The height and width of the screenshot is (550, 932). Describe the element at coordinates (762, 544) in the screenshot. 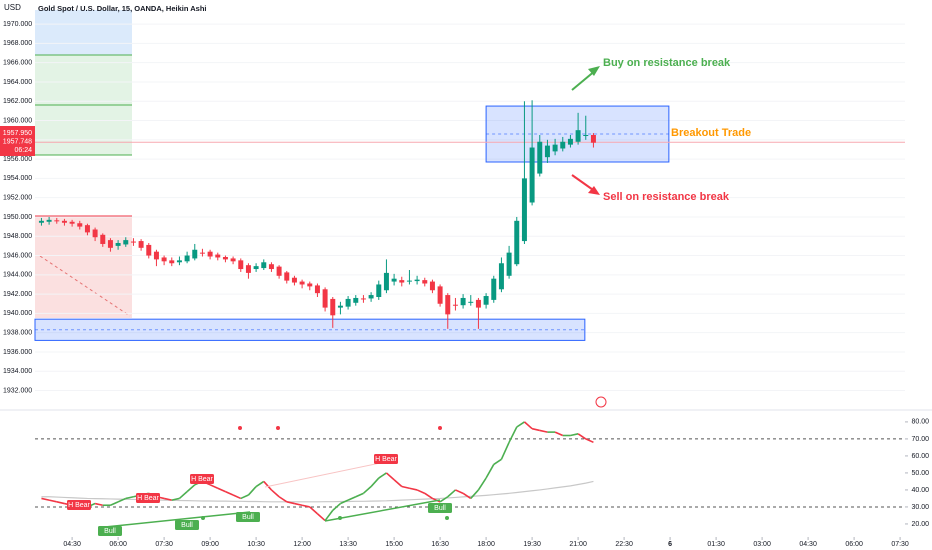

I see `x-tick-label: 03:00` at that location.